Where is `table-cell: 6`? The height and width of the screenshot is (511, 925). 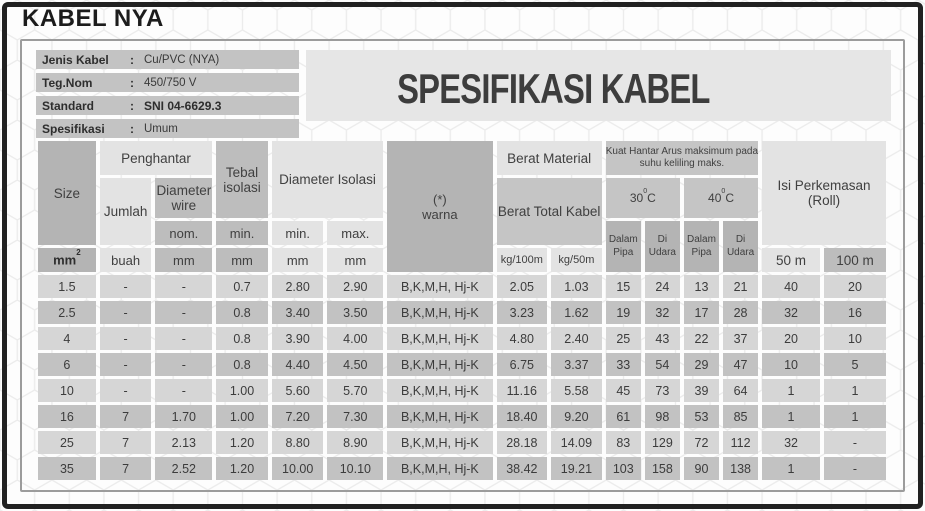 table-cell: 6 is located at coordinates (67, 364).